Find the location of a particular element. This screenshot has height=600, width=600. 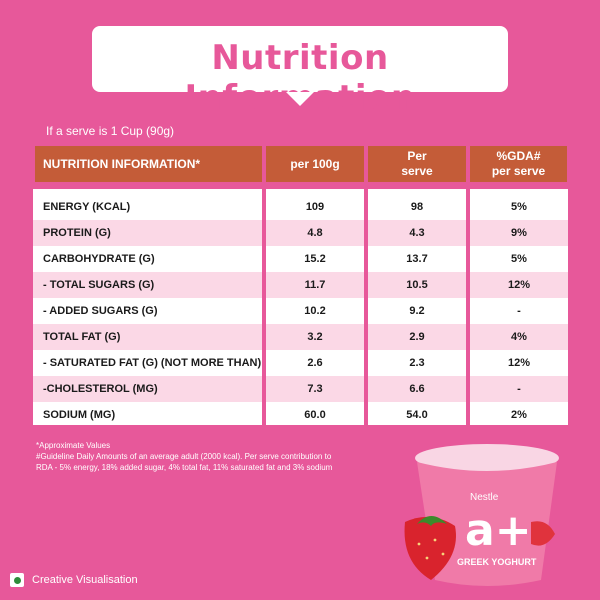

table-row: - ADDED SUGARS (G) 10.2 9.2 - is located at coordinates (300, 311).